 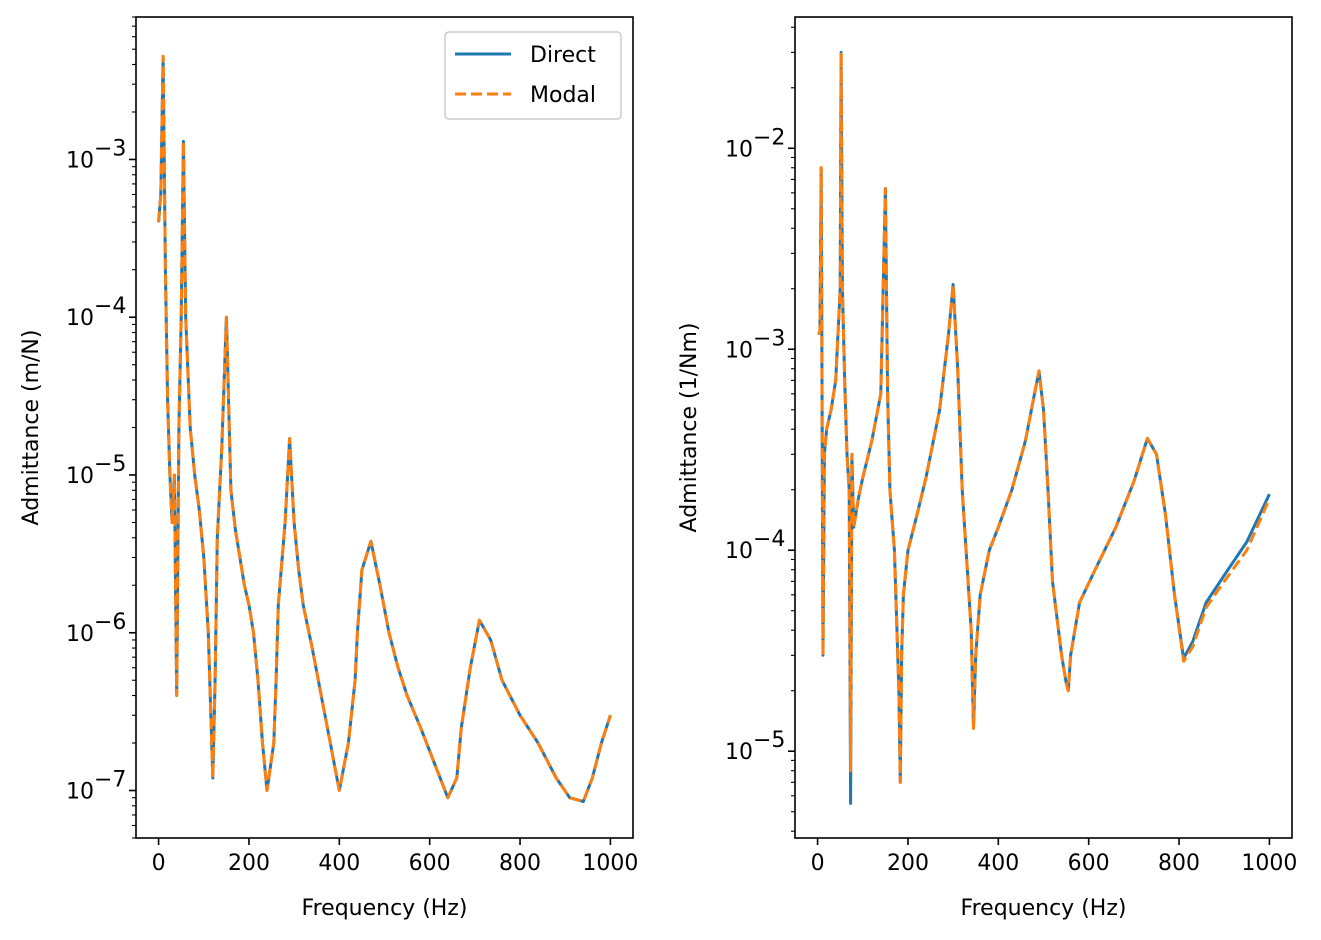 I want to click on left-x-ticks: 0 200 400 600 800 1000, so click(x=395, y=857).